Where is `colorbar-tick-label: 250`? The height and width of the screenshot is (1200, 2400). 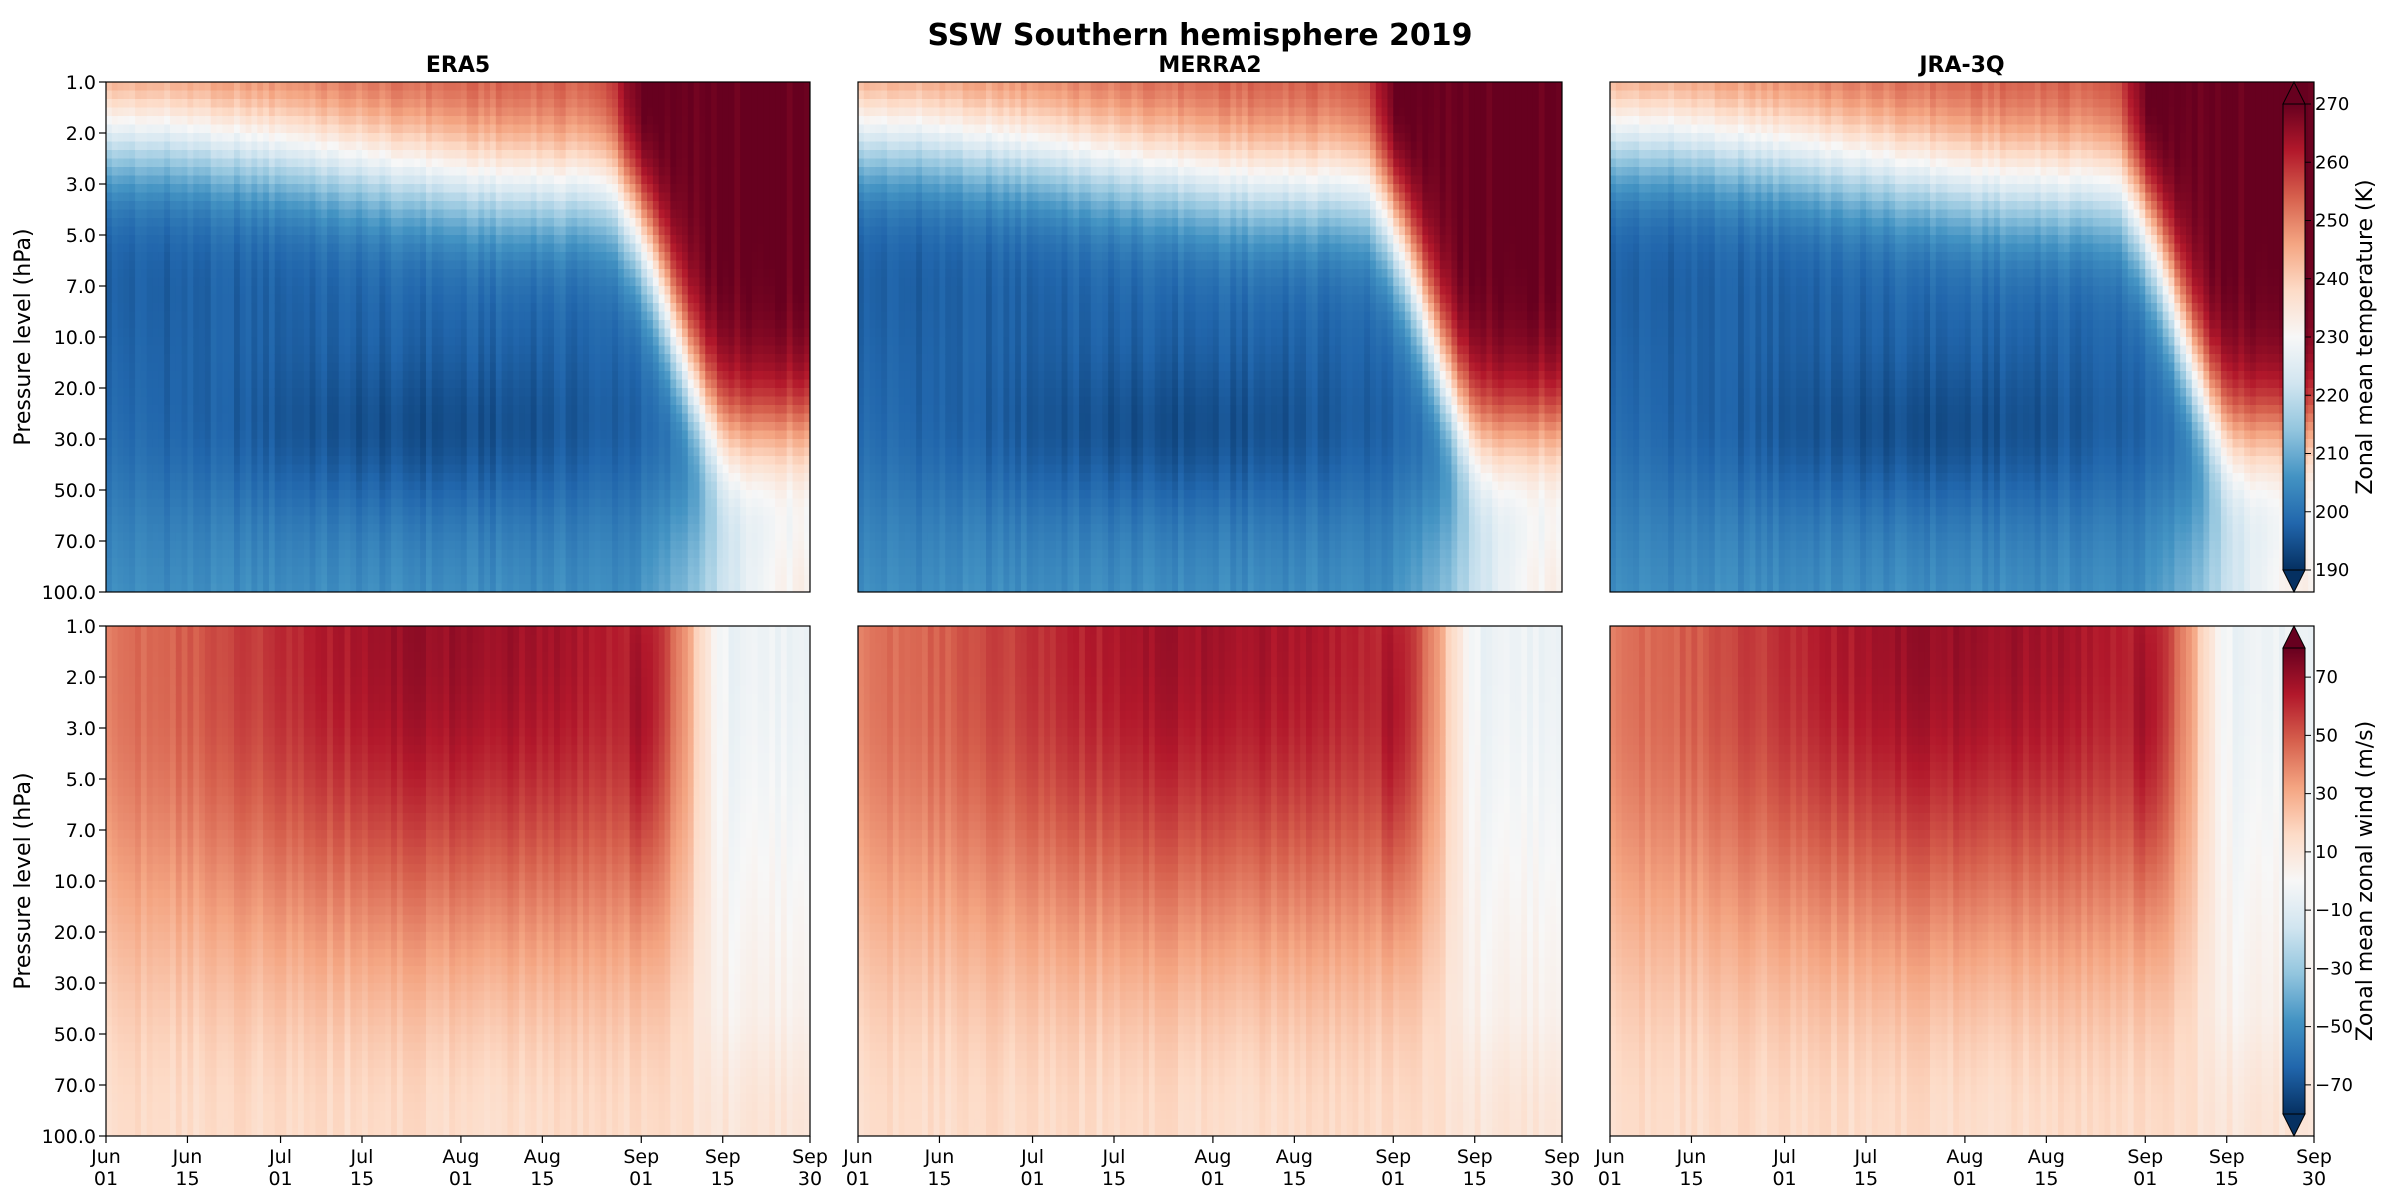
colorbar-tick-label: 250 is located at coordinates (2332, 221).